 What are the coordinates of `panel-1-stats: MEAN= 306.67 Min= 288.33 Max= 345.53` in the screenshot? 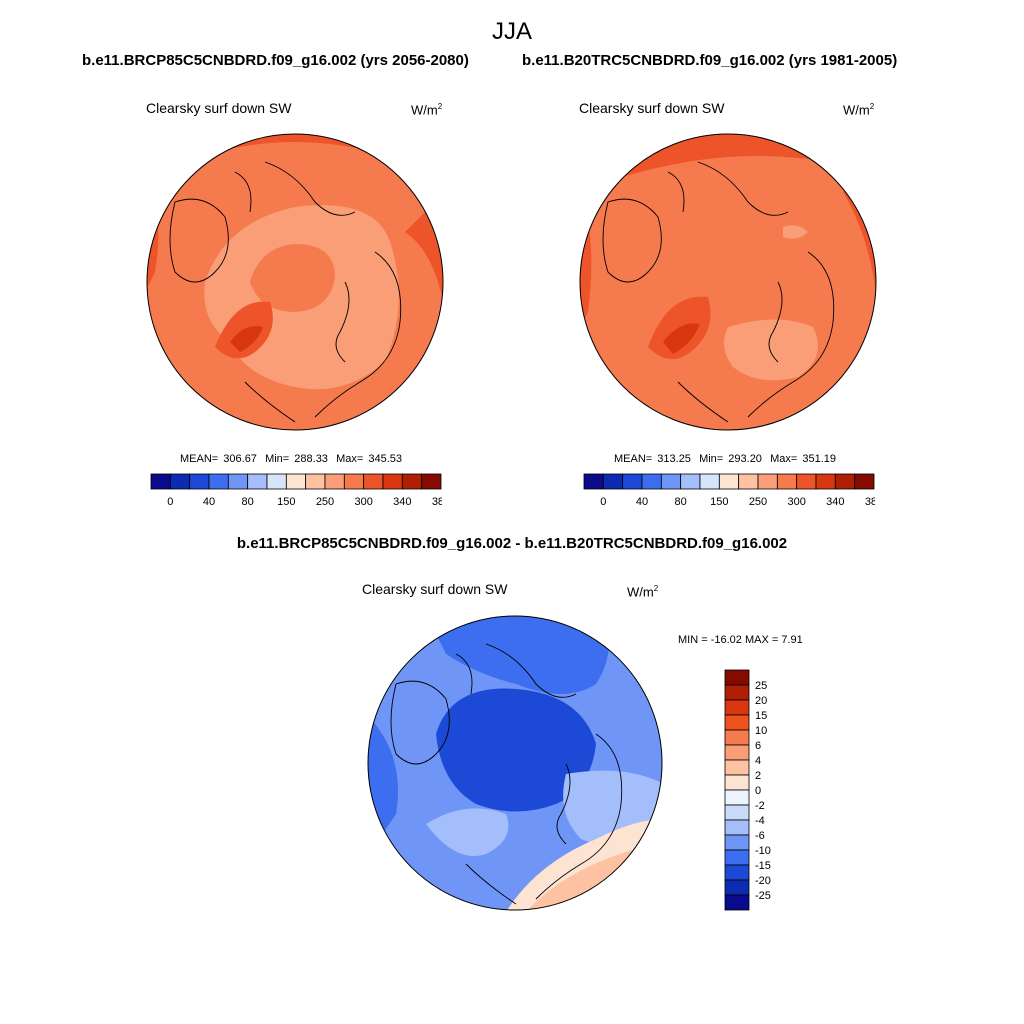 It's located at (291, 459).